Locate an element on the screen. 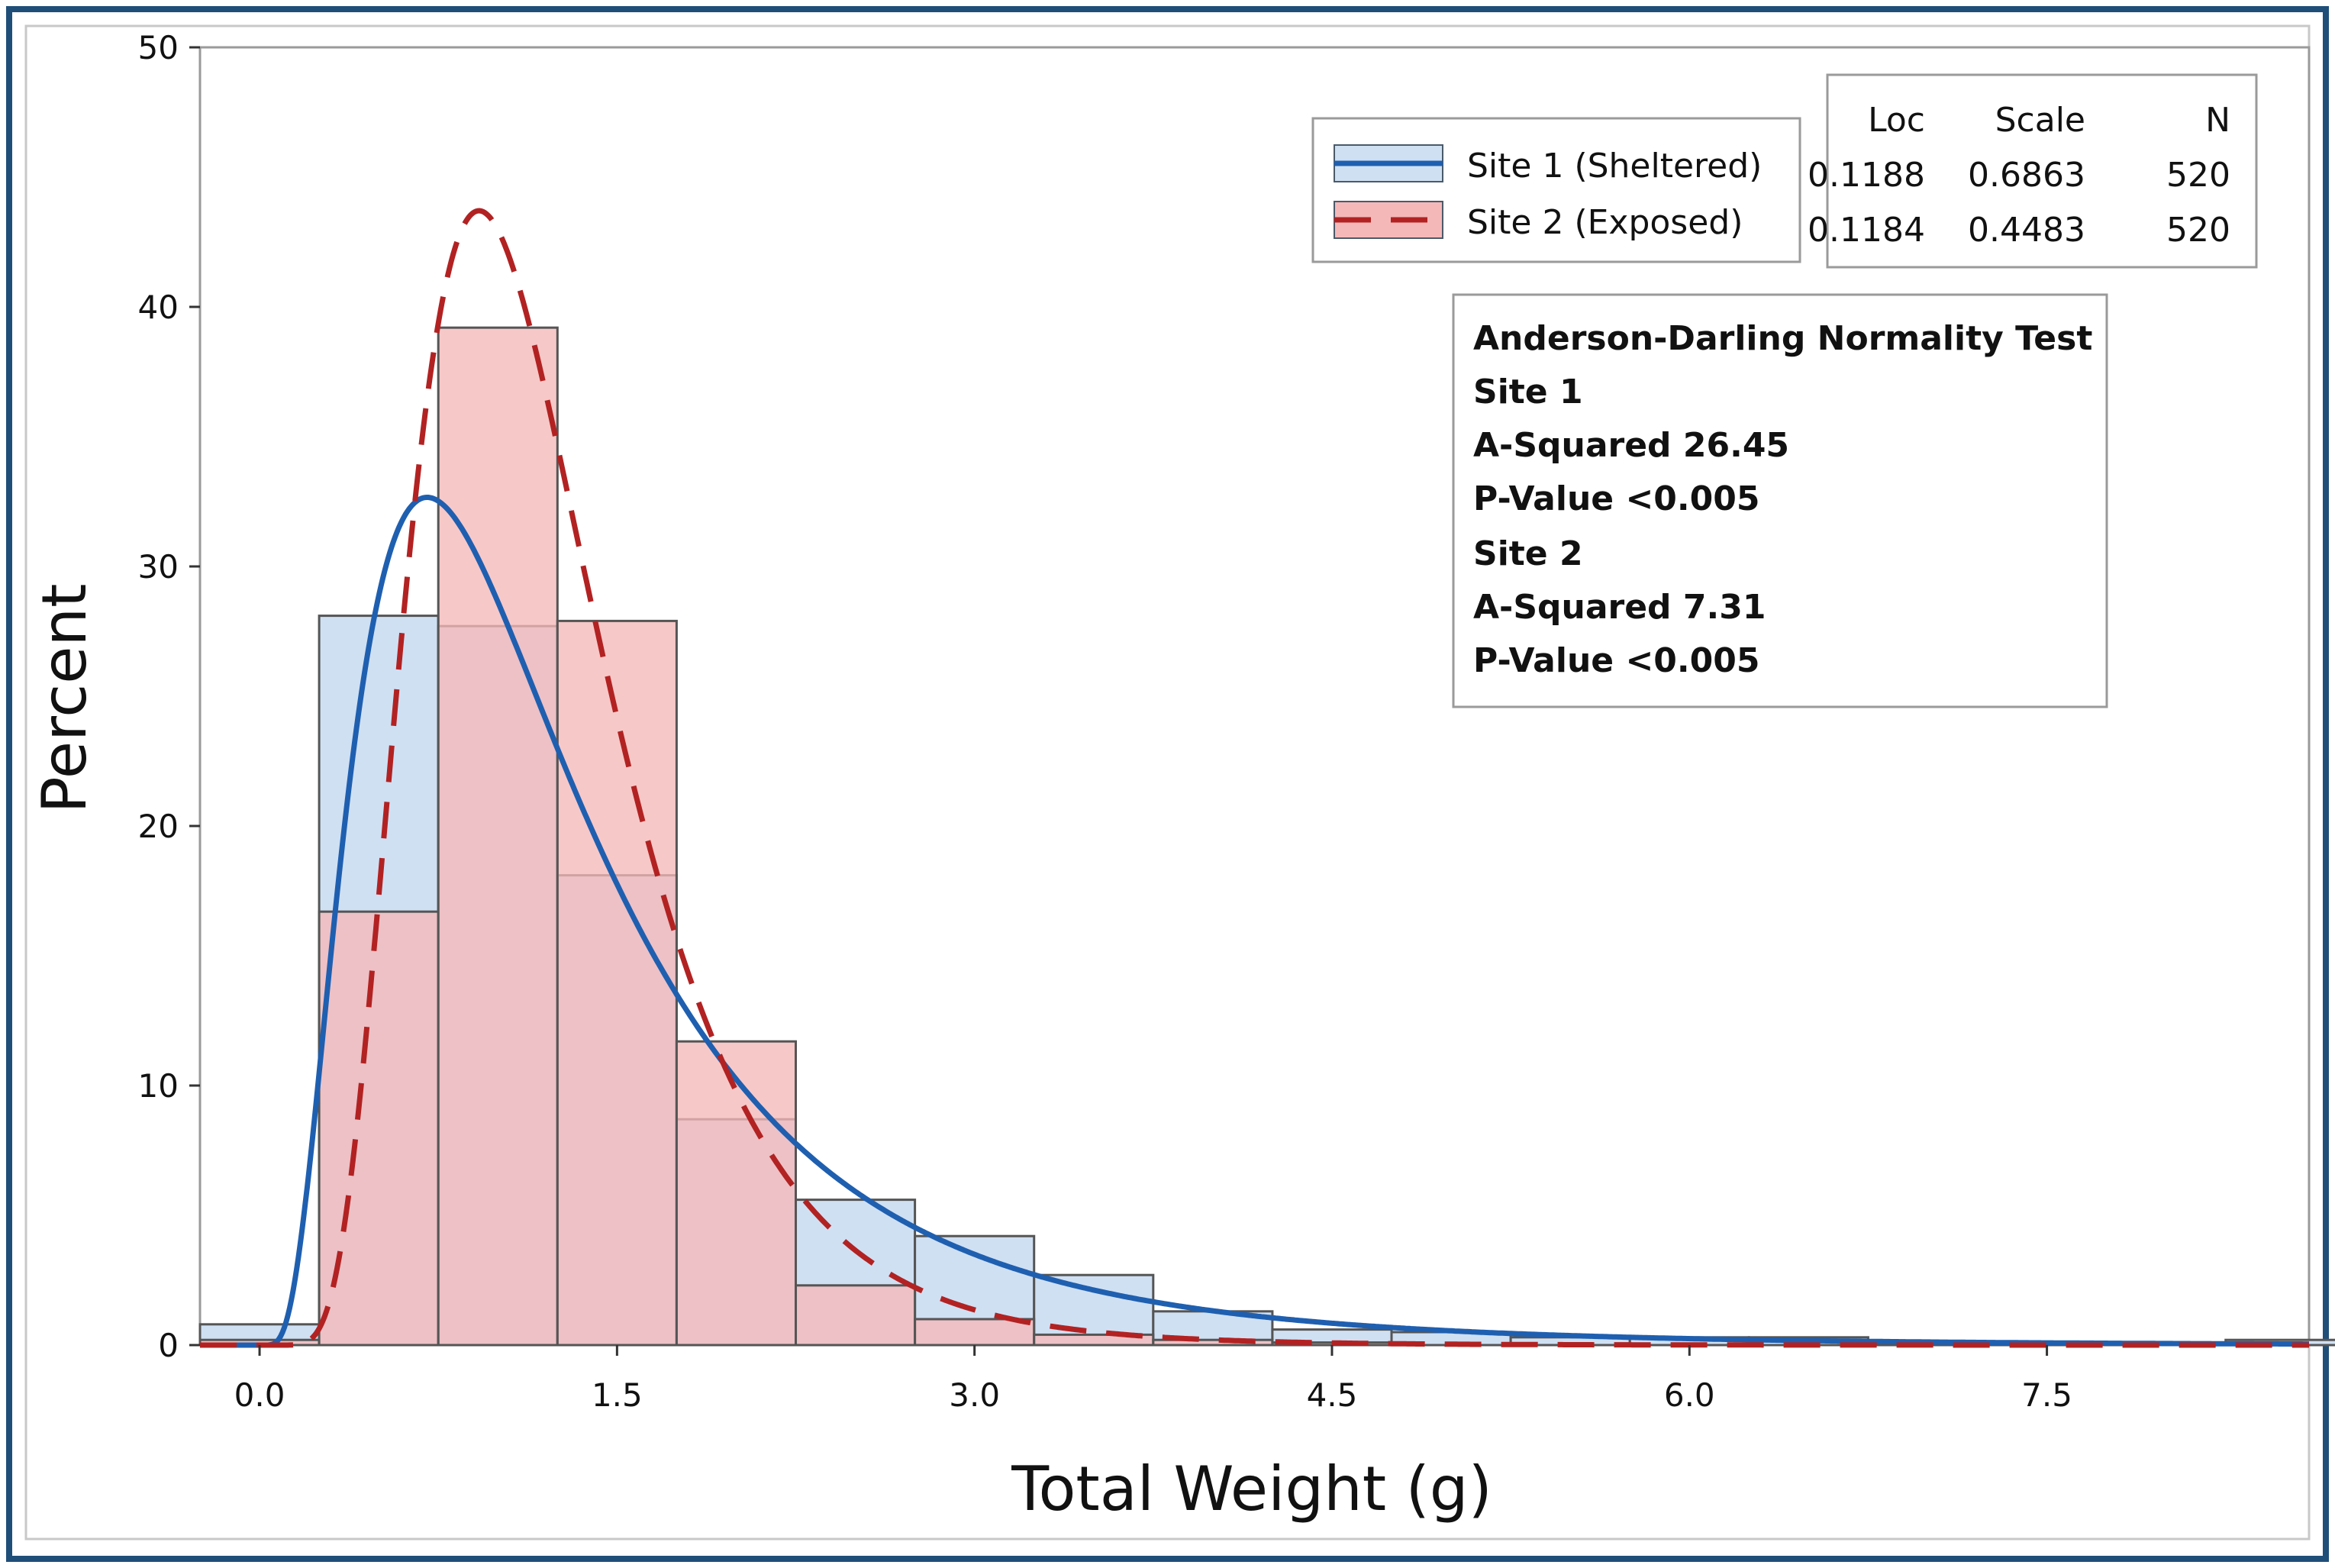  test-site2-asquared: A-Squared 7.31 is located at coordinates (1619, 607).